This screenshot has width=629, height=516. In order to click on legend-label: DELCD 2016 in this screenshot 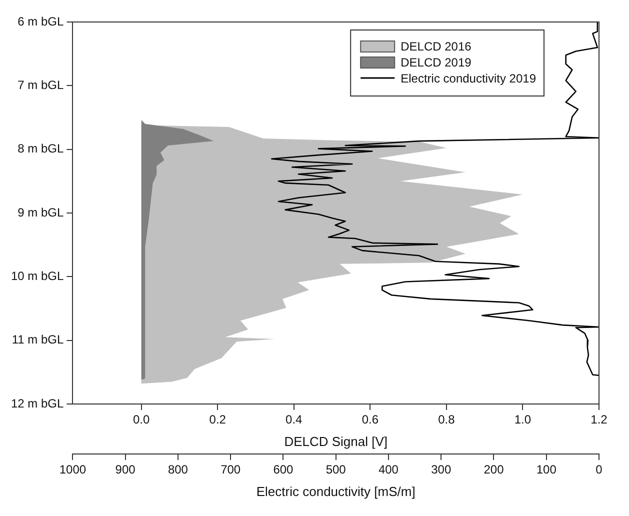, I will do `click(436, 46)`.